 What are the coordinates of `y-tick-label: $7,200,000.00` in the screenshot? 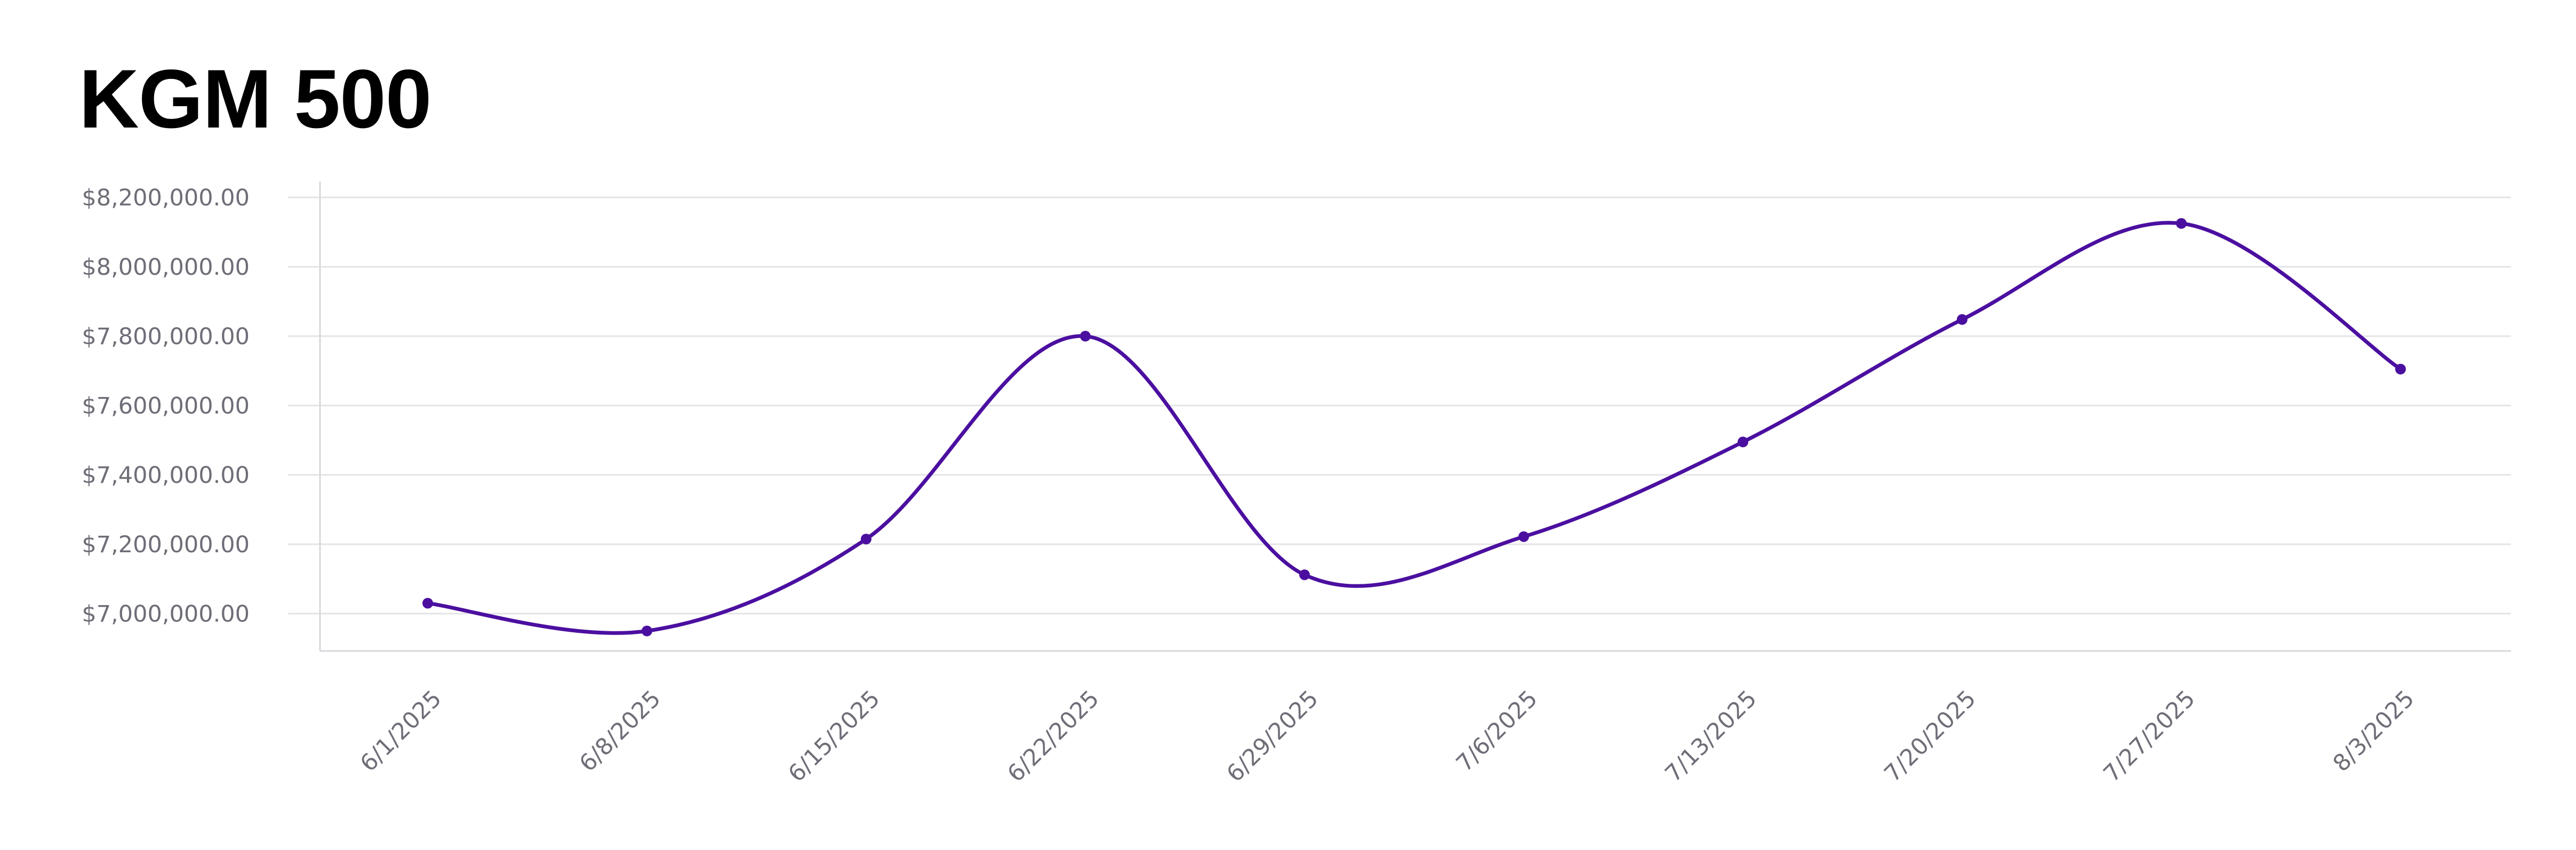 It's located at (166, 544).